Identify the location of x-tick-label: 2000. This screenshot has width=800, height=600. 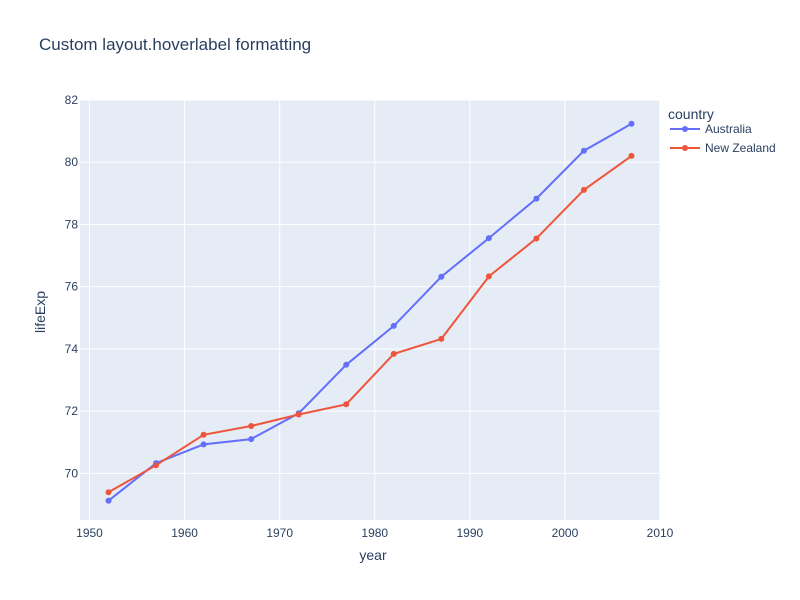
(565, 533).